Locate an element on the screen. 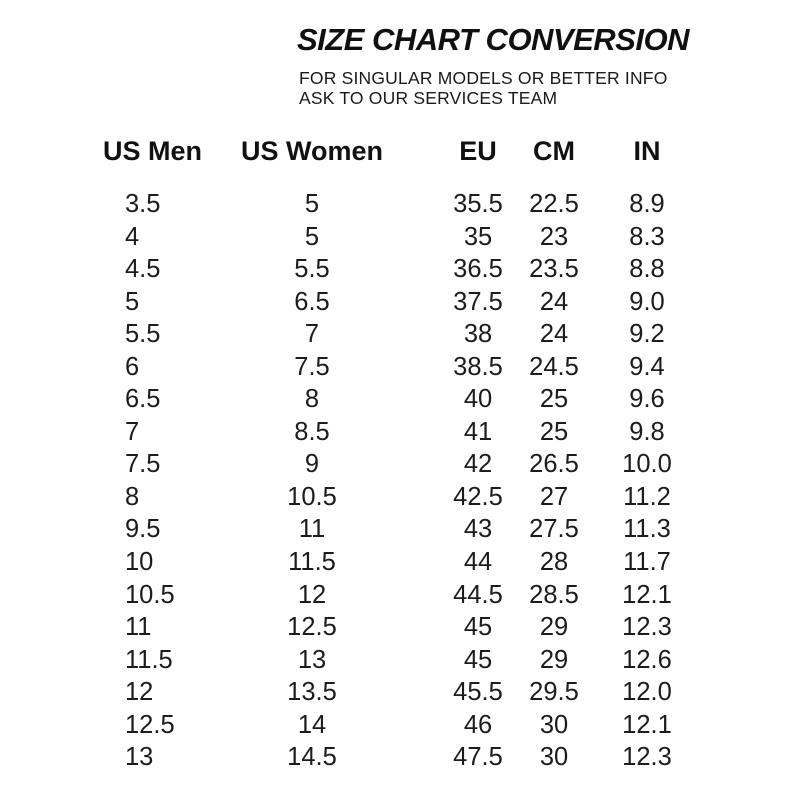  cell-cm: 23.5 is located at coordinates (554, 269).